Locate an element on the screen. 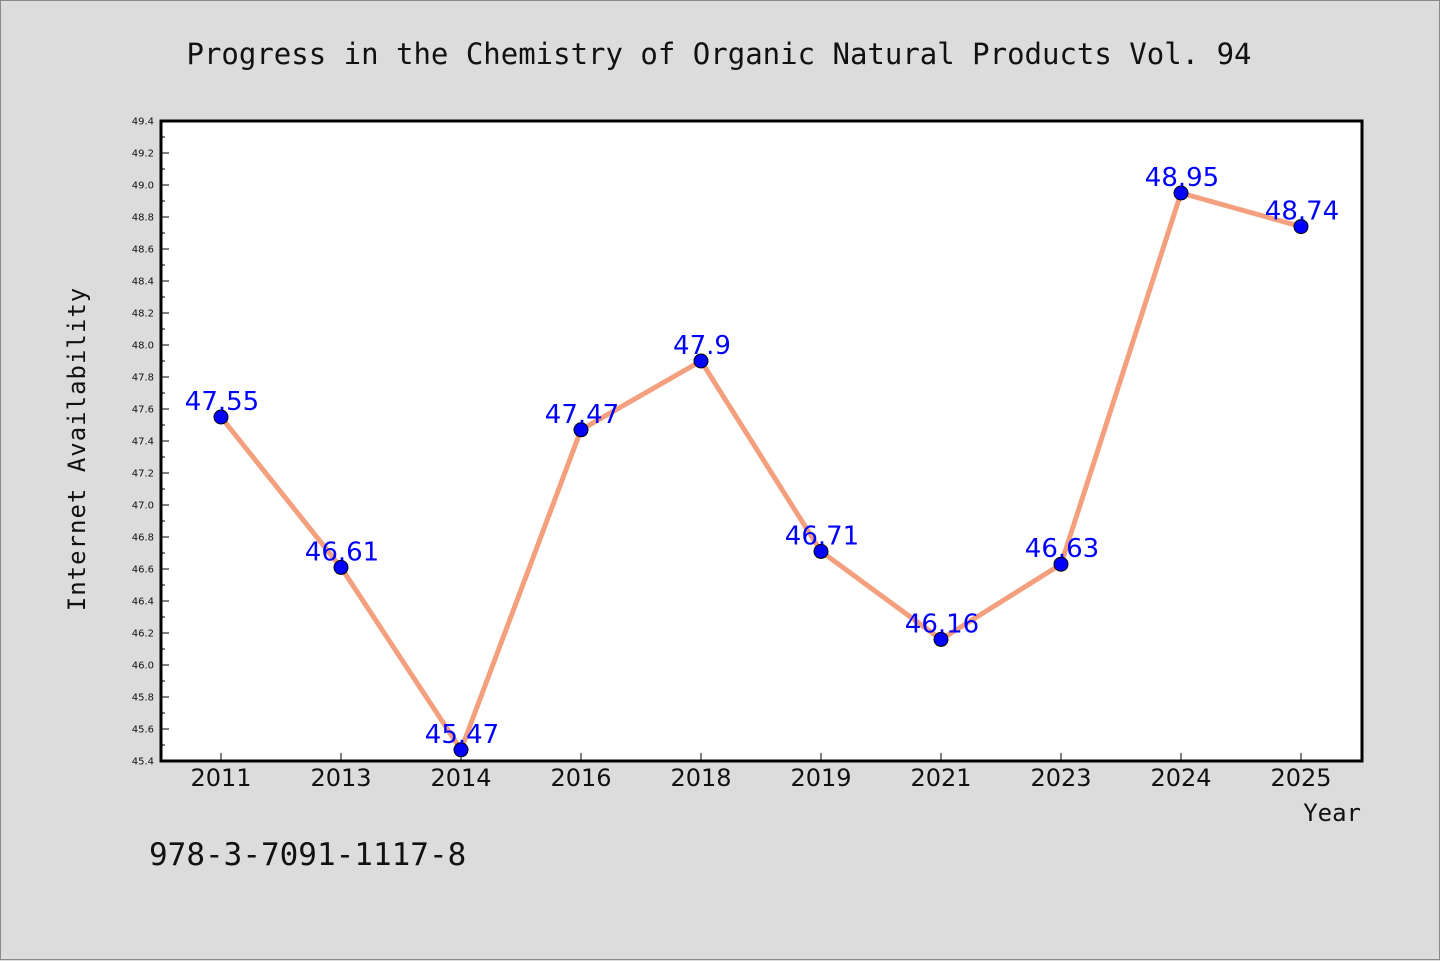 This screenshot has width=1440, height=961. data-label: 48.74 is located at coordinates (1302, 212).